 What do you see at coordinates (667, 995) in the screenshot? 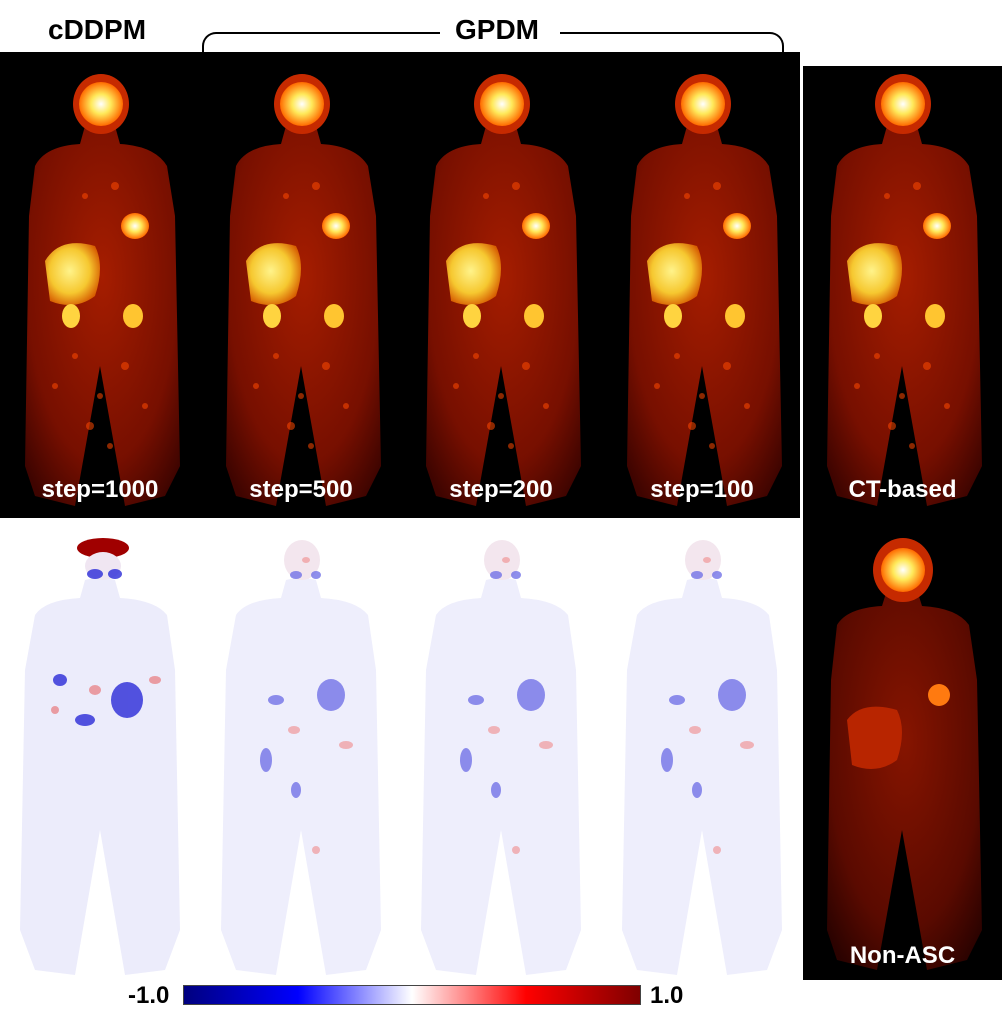
I see `colorbar-max-label: 1.0` at bounding box center [667, 995].